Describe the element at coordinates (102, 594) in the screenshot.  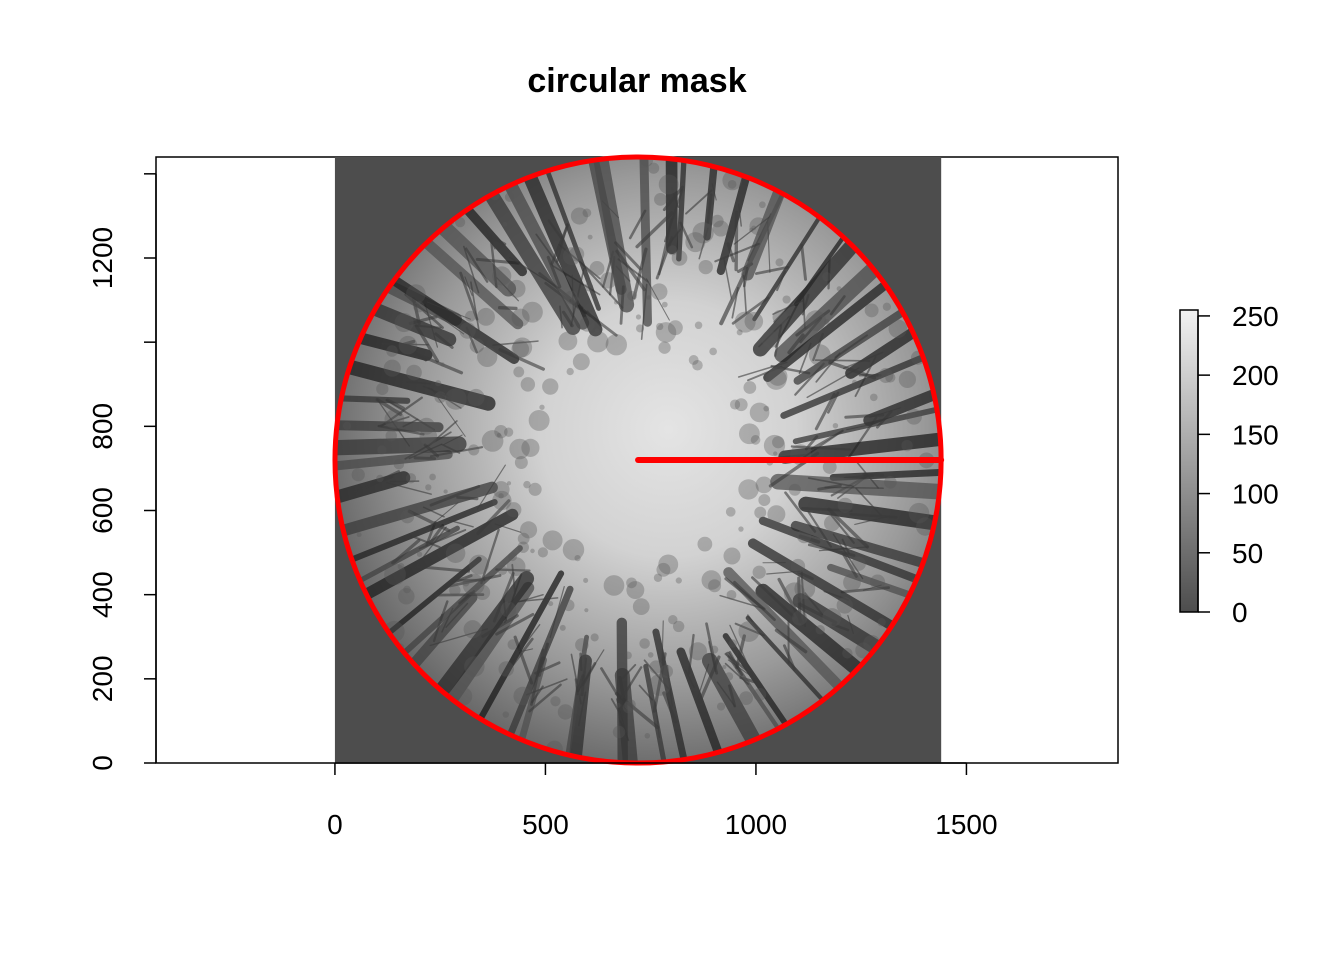
I see `y-tick-label: 400` at that location.